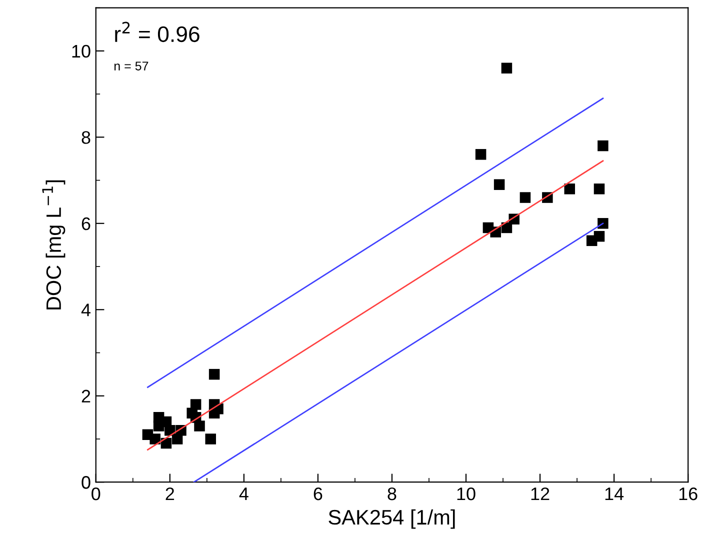 This screenshot has height=558, width=705. Describe the element at coordinates (392, 493) in the screenshot. I see `x-tick-label: 8` at that location.